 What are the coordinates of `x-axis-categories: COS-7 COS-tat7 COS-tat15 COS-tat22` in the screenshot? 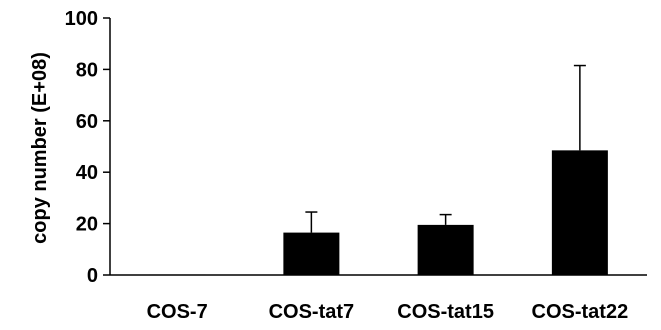 It's located at (388, 312).